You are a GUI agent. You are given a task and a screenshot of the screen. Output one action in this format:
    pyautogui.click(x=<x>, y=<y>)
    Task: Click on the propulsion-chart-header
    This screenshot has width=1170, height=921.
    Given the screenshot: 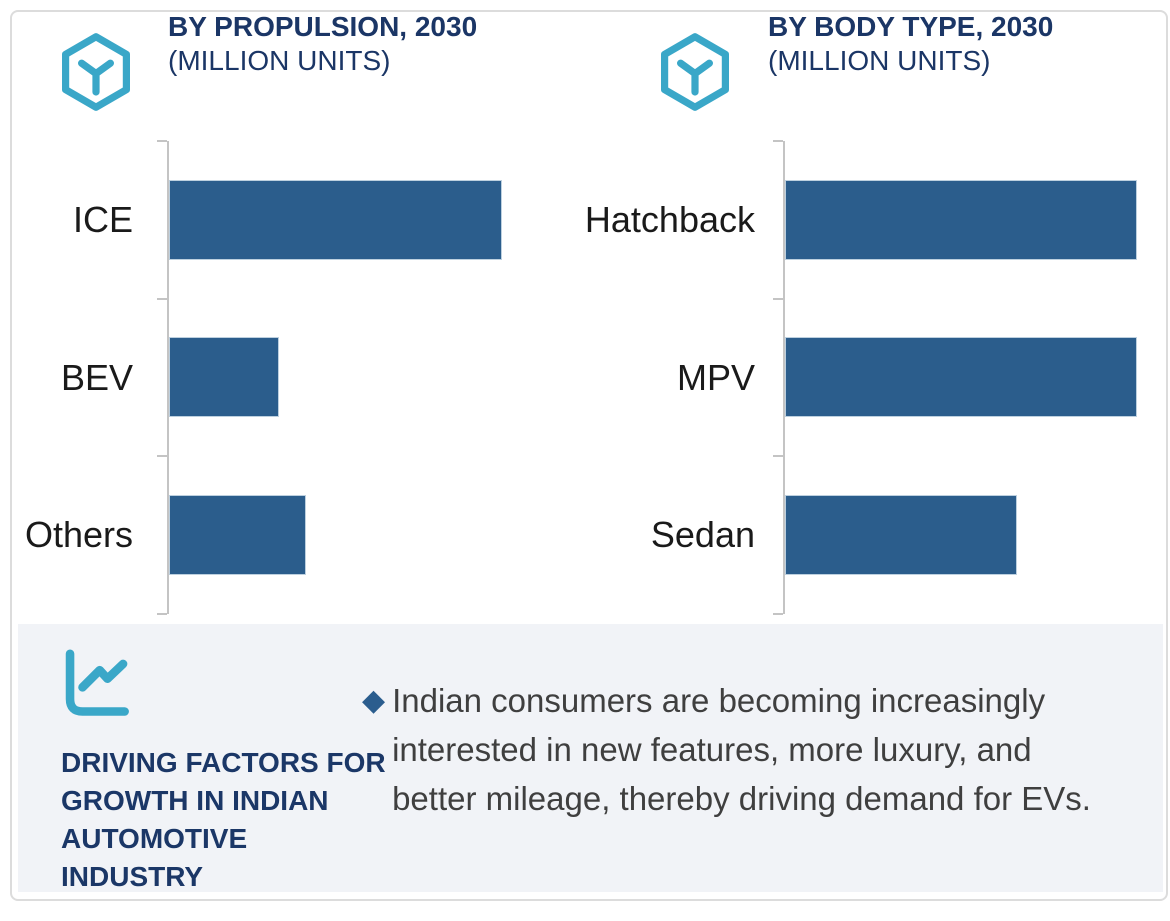 What is the action you would take?
    pyautogui.click(x=96, y=72)
    